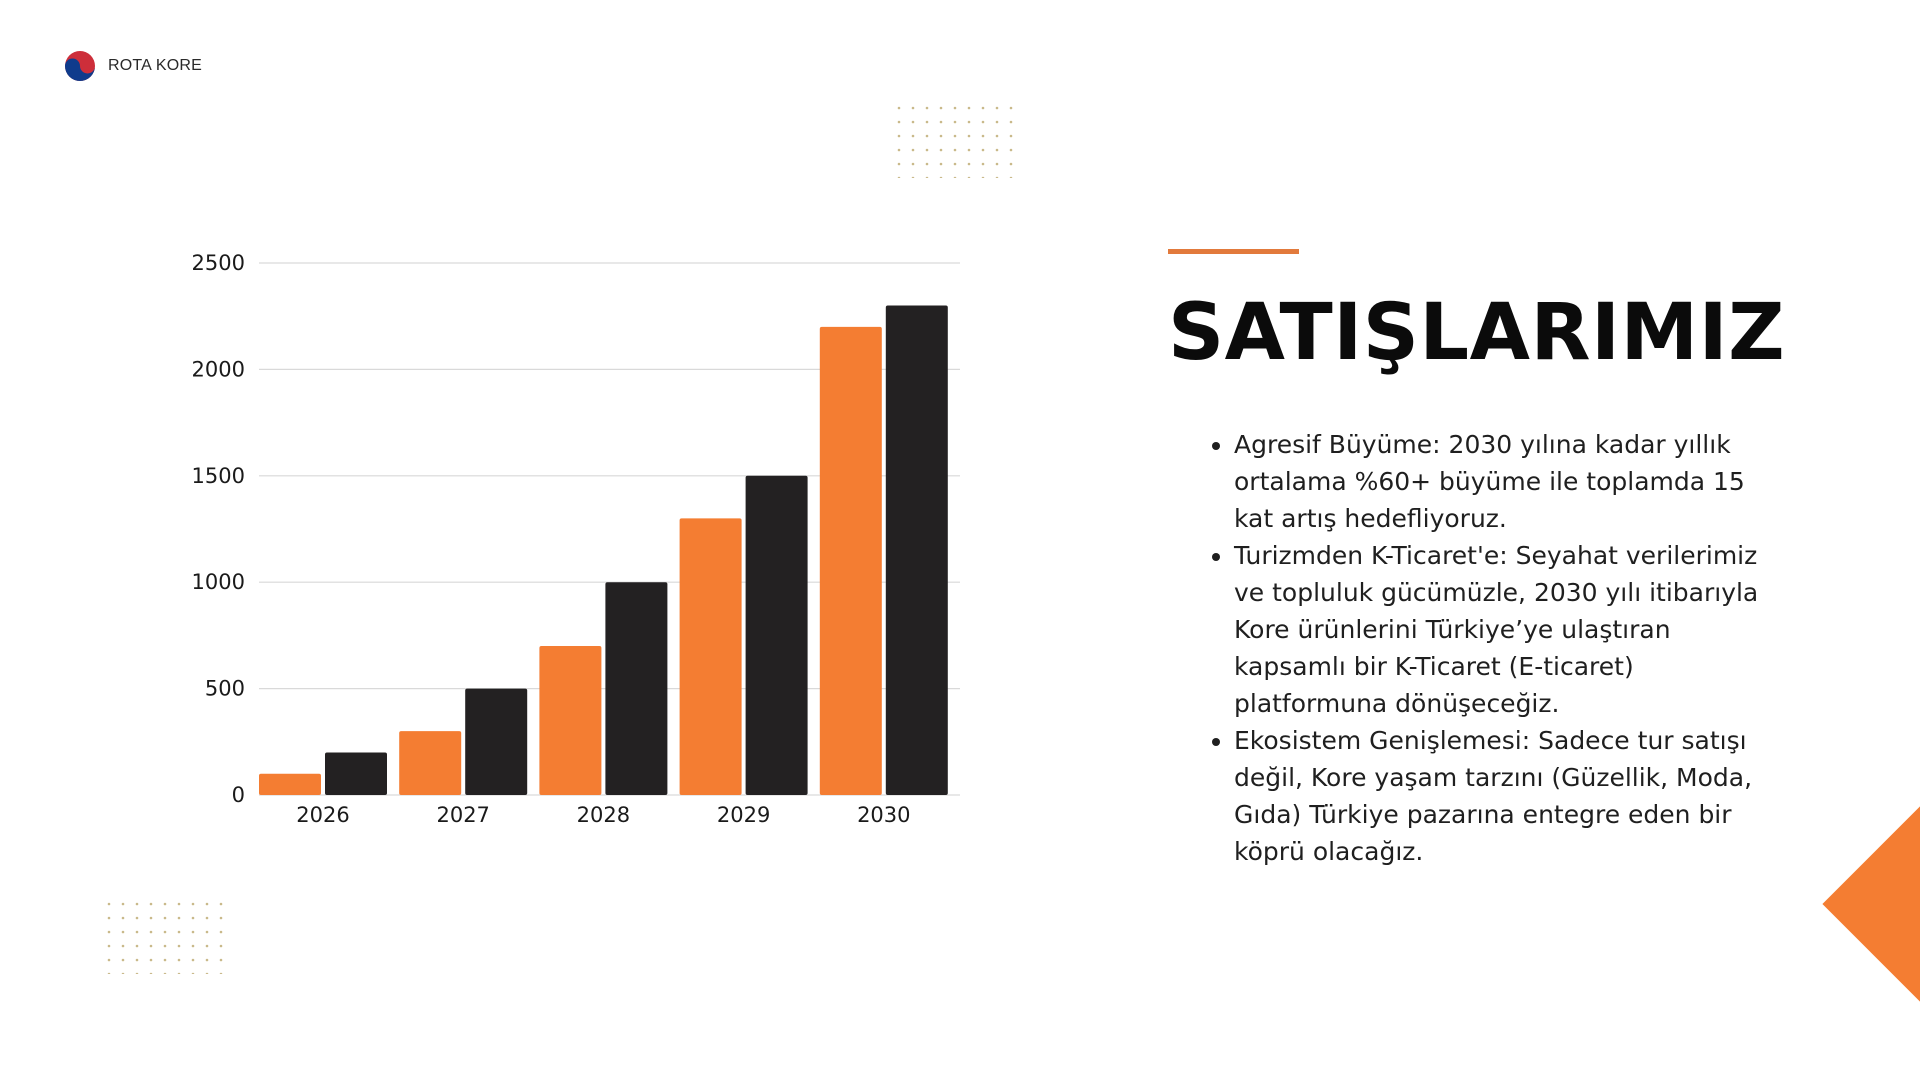 The width and height of the screenshot is (1920, 1080). What do you see at coordinates (462, 815) in the screenshot?
I see `x-tick-label: 2027` at bounding box center [462, 815].